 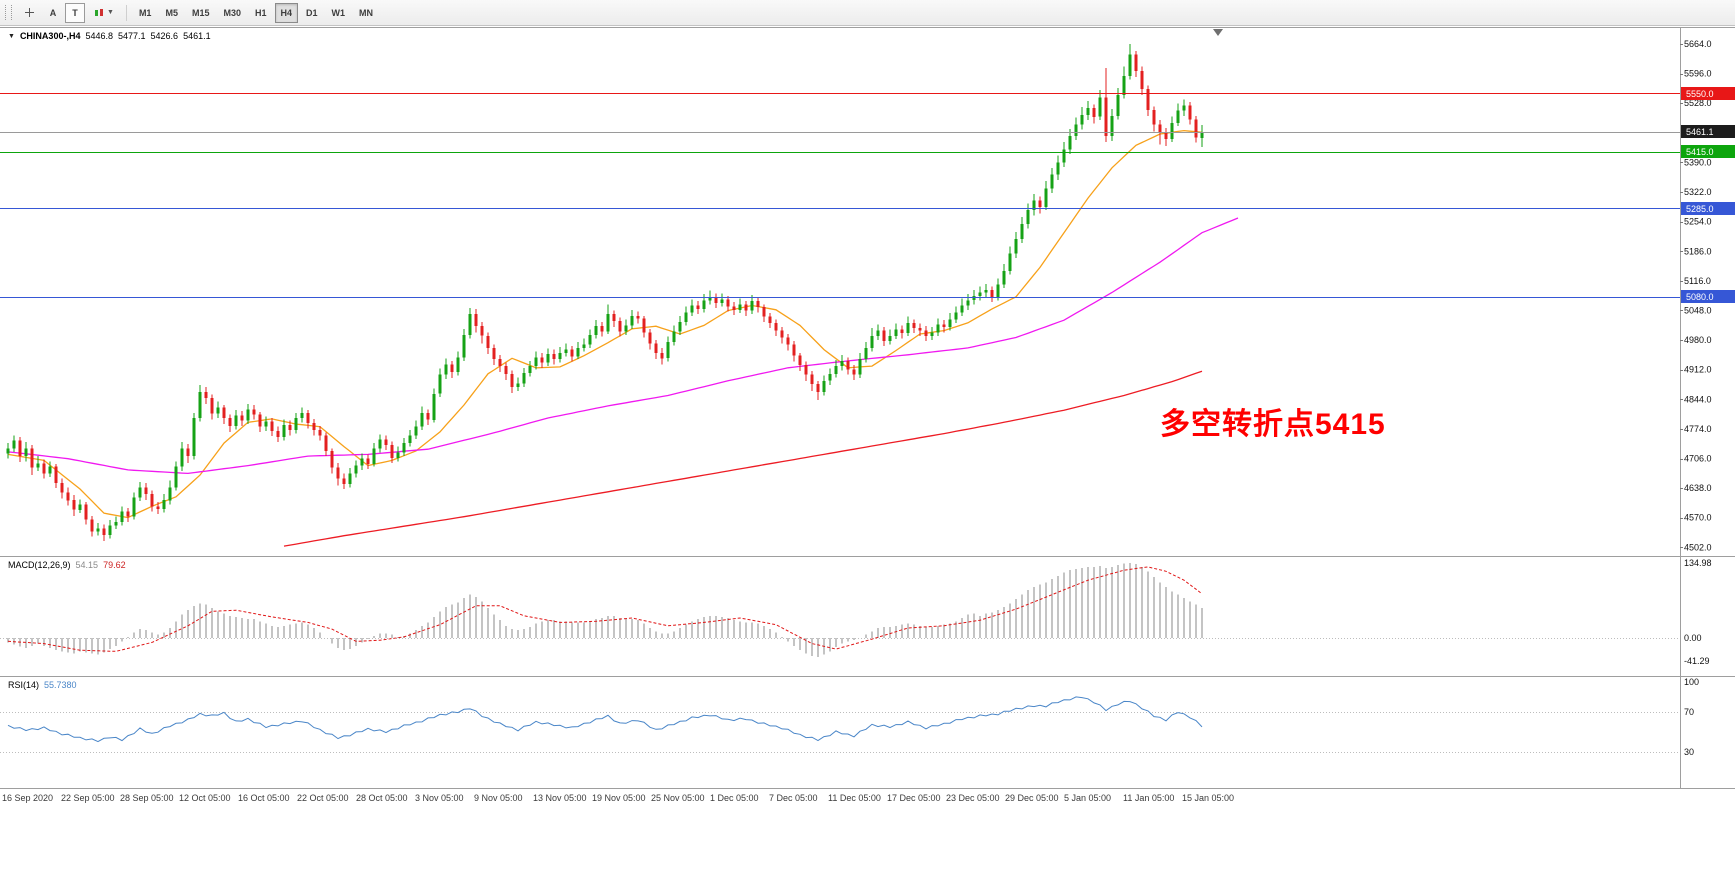 What do you see at coordinates (605, 719) in the screenshot?
I see `rsi-panel` at bounding box center [605, 719].